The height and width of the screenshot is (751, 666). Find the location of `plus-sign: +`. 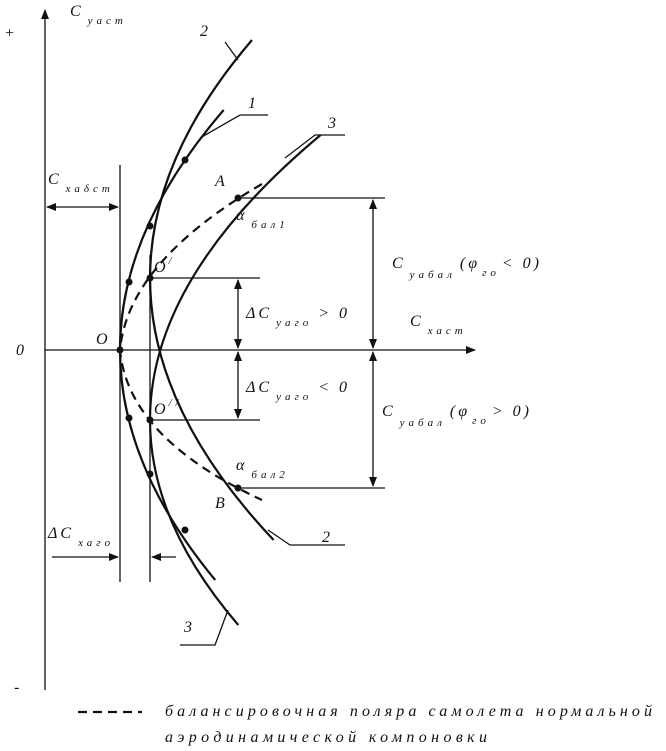

plus-sign: + is located at coordinates (11, 33).